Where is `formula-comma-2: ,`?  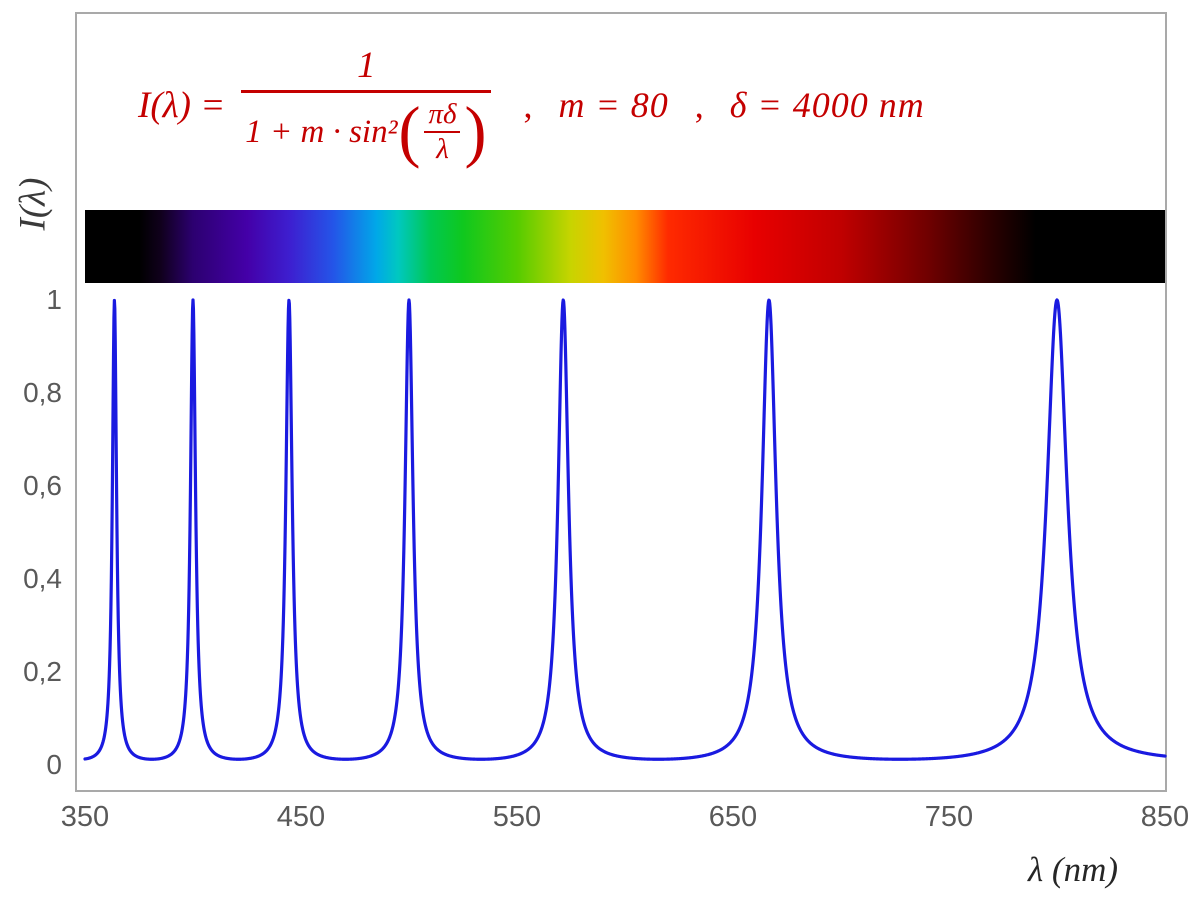
formula-comma-2: , is located at coordinates (699, 105).